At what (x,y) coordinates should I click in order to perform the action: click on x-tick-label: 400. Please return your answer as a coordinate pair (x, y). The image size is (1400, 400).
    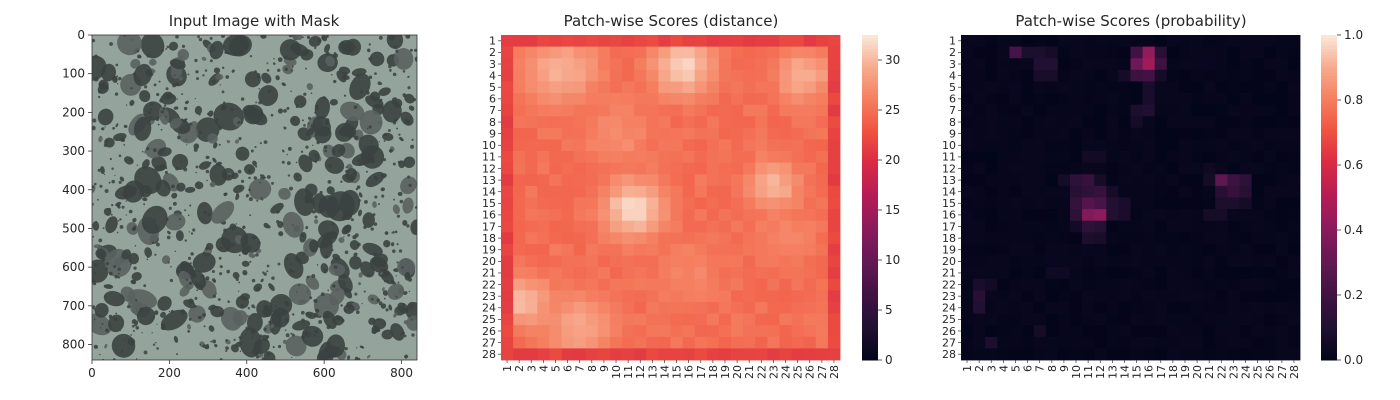
    Looking at the image, I should click on (246, 373).